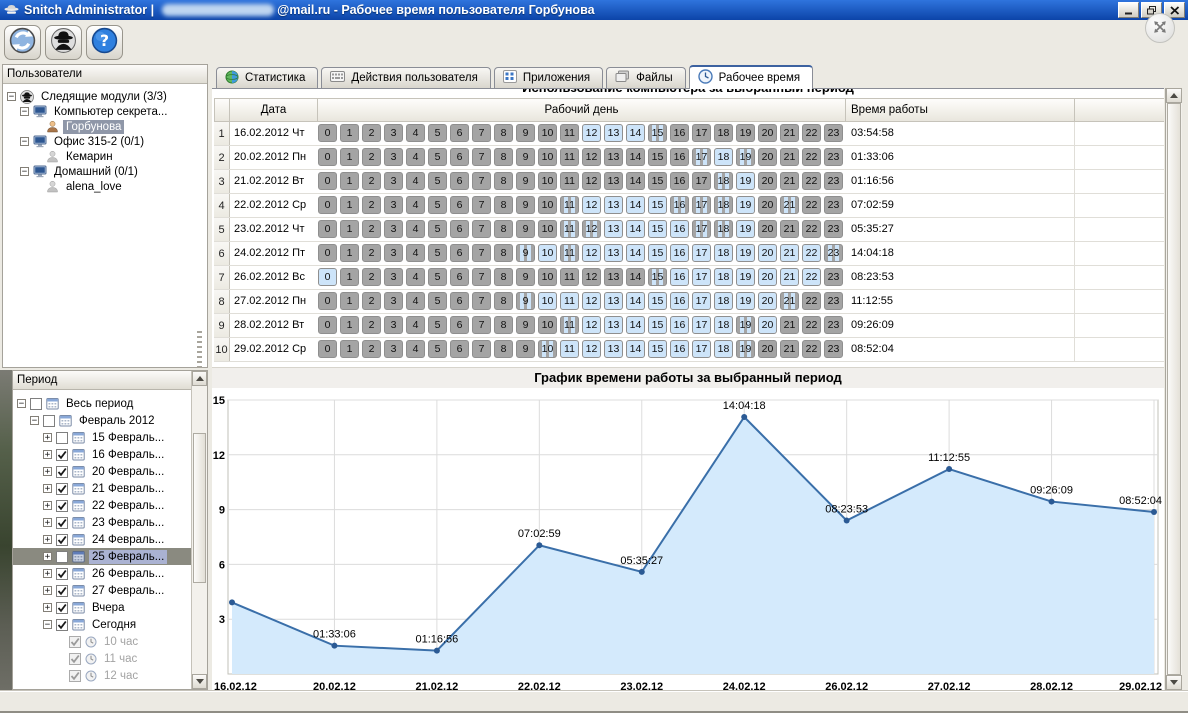 The height and width of the screenshot is (713, 1188). I want to click on main-scrollbar-thumb, so click(1174, 389).